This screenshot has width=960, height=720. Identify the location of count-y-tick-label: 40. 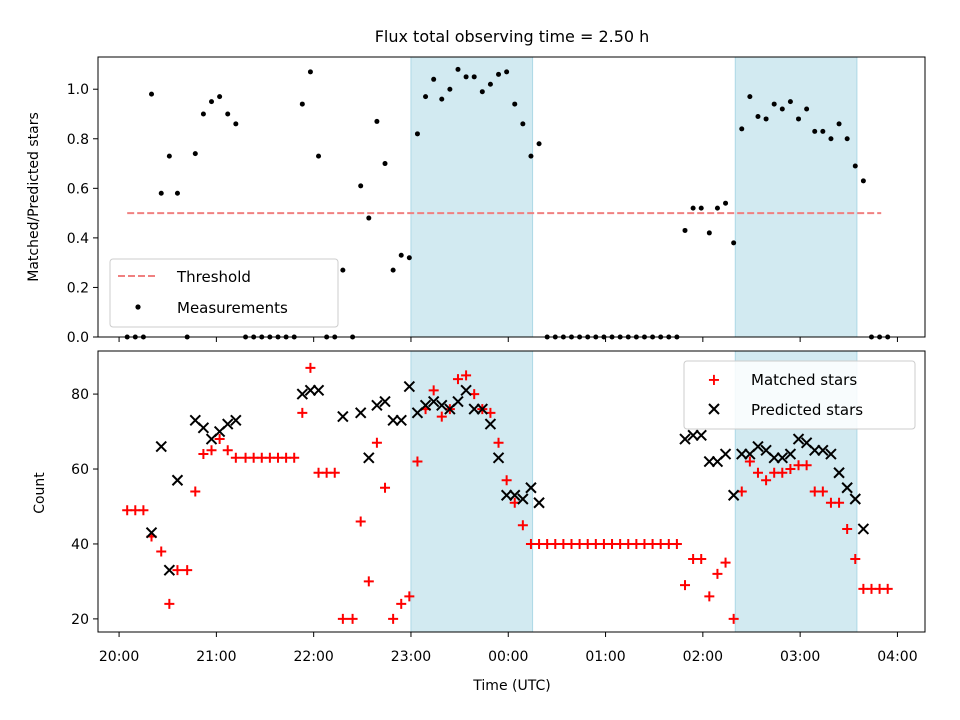
(80, 545).